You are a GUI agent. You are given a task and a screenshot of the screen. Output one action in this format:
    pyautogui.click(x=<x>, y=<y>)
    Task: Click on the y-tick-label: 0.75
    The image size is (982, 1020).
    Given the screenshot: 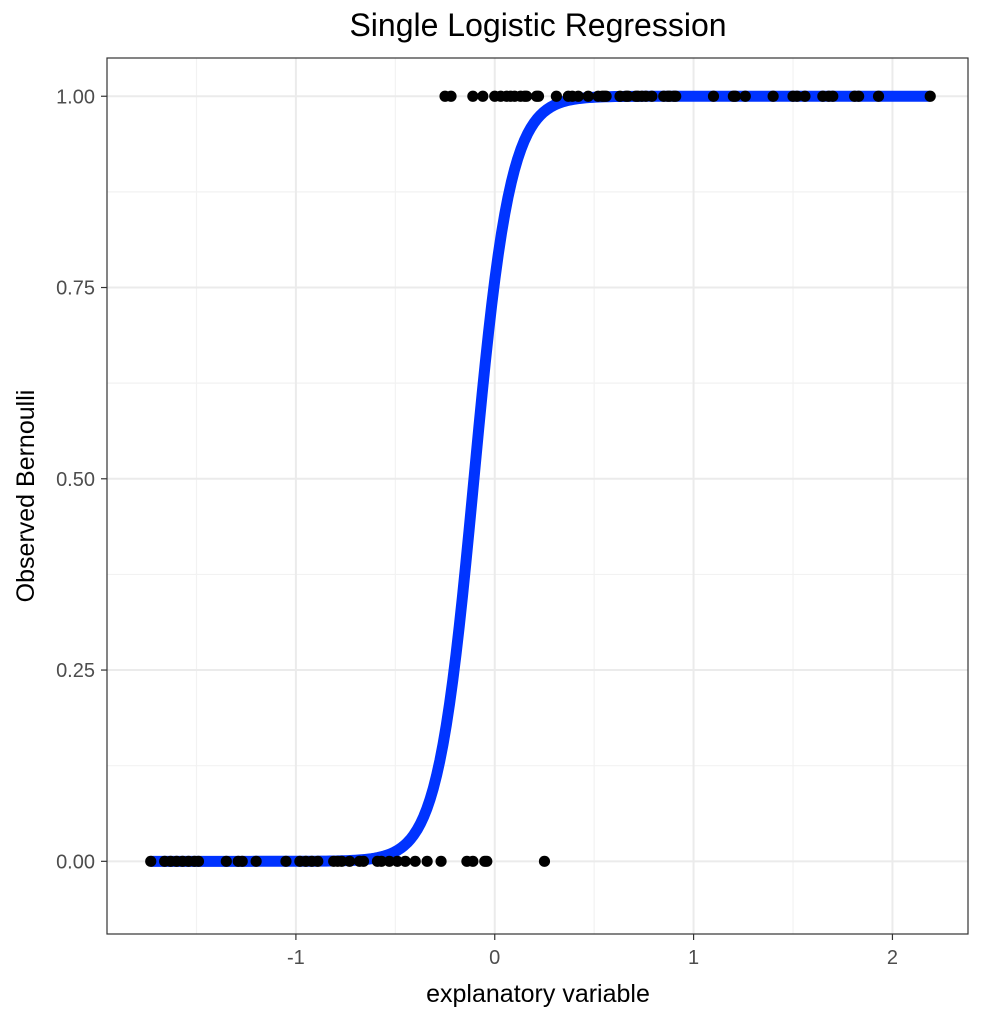 What is the action you would take?
    pyautogui.click(x=75, y=289)
    